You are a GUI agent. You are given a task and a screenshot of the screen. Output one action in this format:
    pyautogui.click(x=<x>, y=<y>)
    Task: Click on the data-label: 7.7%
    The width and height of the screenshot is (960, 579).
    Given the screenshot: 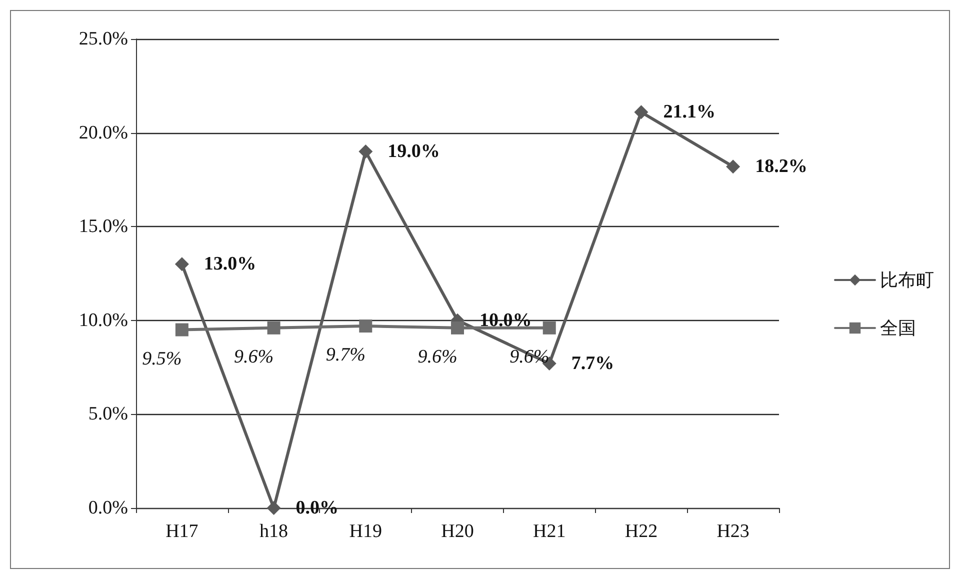 What is the action you would take?
    pyautogui.click(x=592, y=363)
    